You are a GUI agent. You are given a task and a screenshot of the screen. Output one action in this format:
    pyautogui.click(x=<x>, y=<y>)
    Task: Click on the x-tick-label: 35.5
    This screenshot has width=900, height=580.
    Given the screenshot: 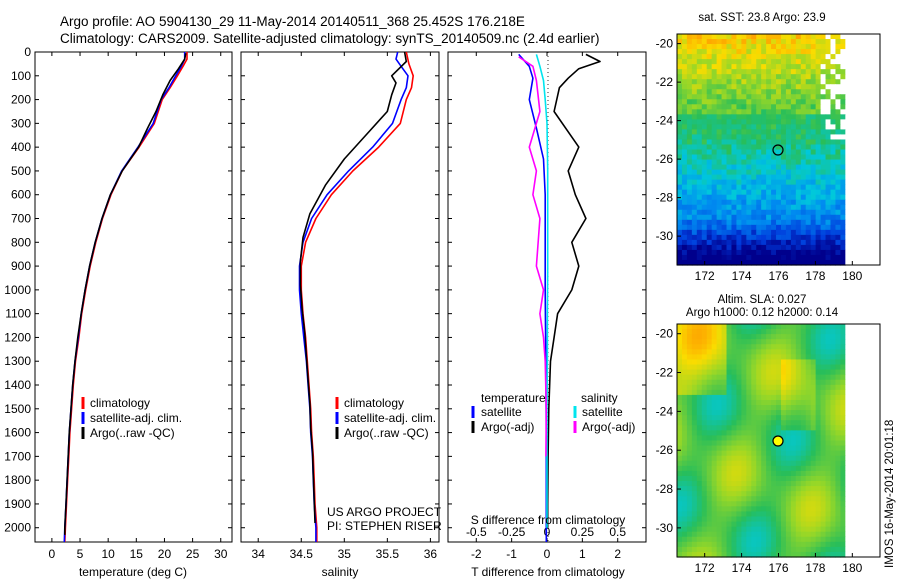 What is the action you would take?
    pyautogui.click(x=388, y=554)
    